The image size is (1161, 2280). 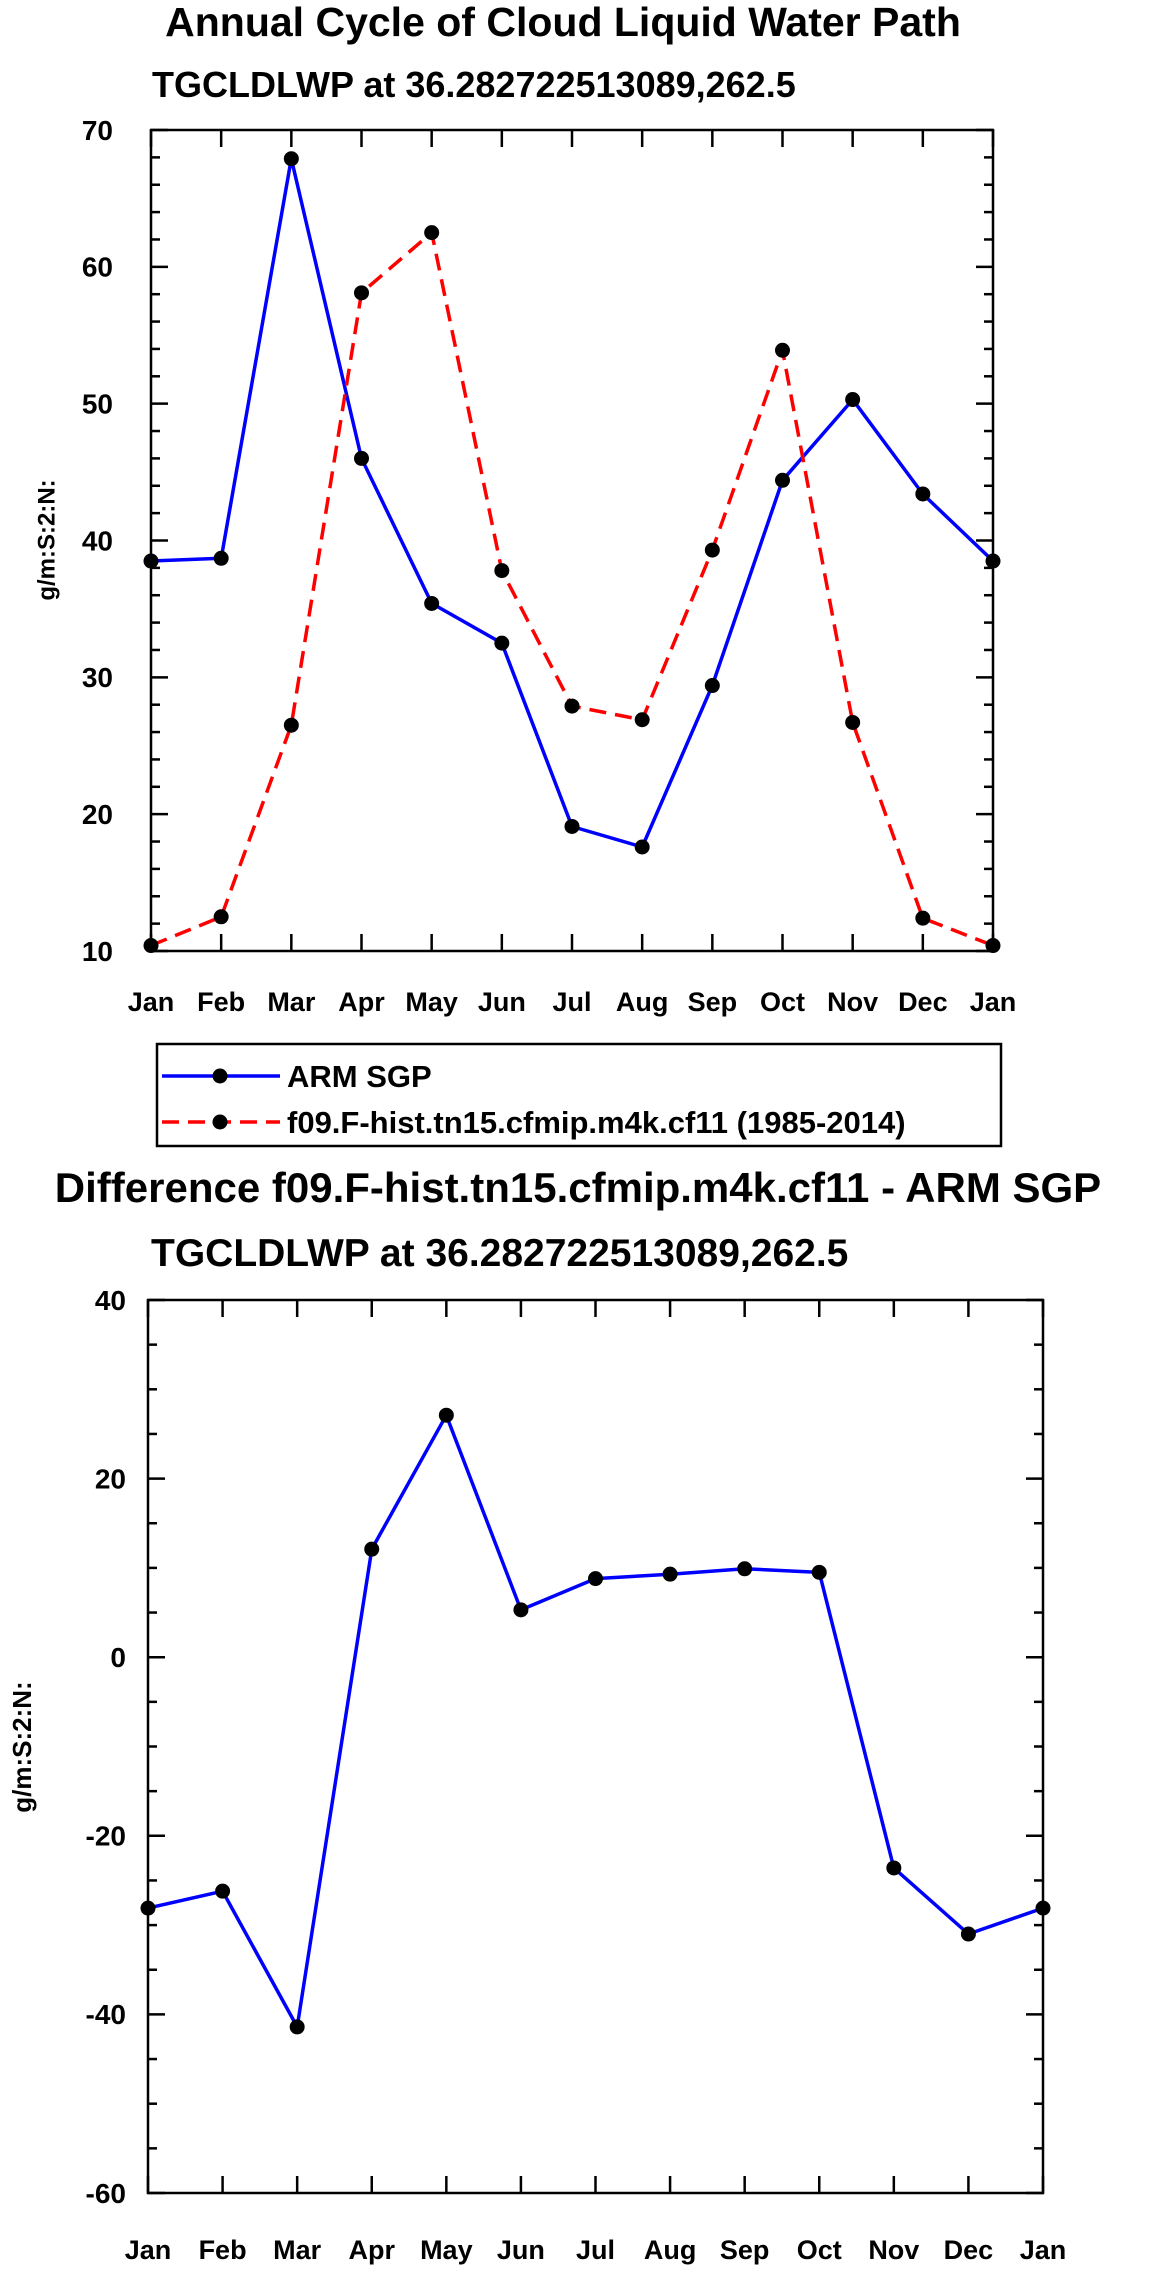 What do you see at coordinates (97, 951) in the screenshot?
I see `y-tick-label: 10` at bounding box center [97, 951].